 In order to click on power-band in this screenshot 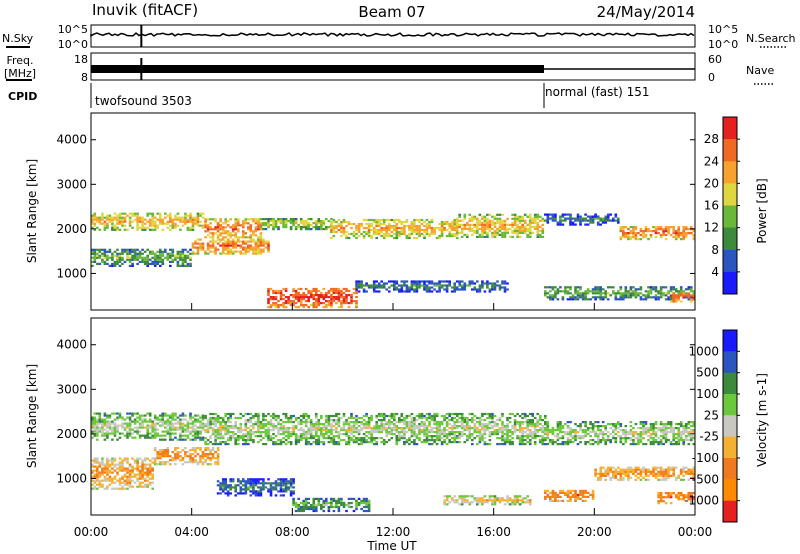, I will do `click(657, 233)`.